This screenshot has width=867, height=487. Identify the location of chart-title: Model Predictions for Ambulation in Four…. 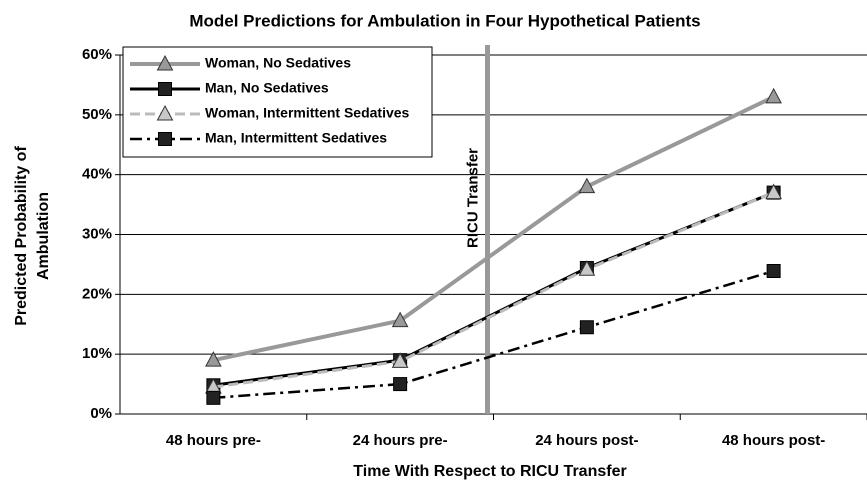
(444, 20).